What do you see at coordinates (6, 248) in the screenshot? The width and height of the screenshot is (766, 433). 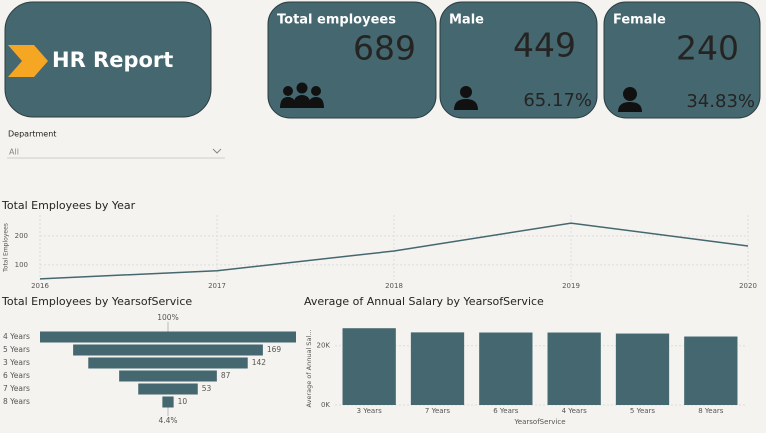 I see `y-axis-label: Total Employees` at bounding box center [6, 248].